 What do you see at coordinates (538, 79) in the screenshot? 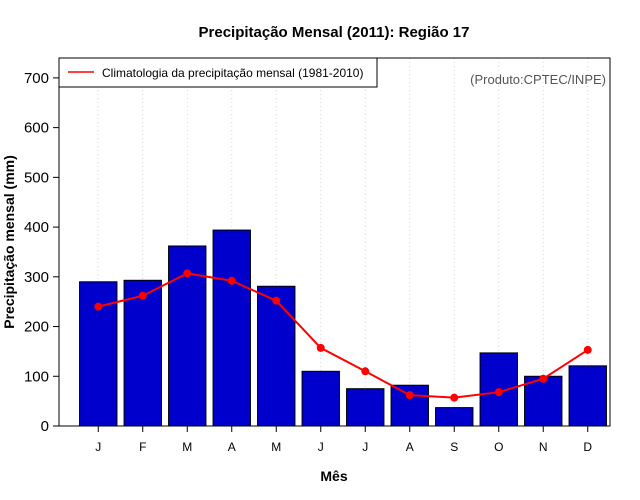
I see `credit-text: (Produto:CPTEC/INPE)` at bounding box center [538, 79].